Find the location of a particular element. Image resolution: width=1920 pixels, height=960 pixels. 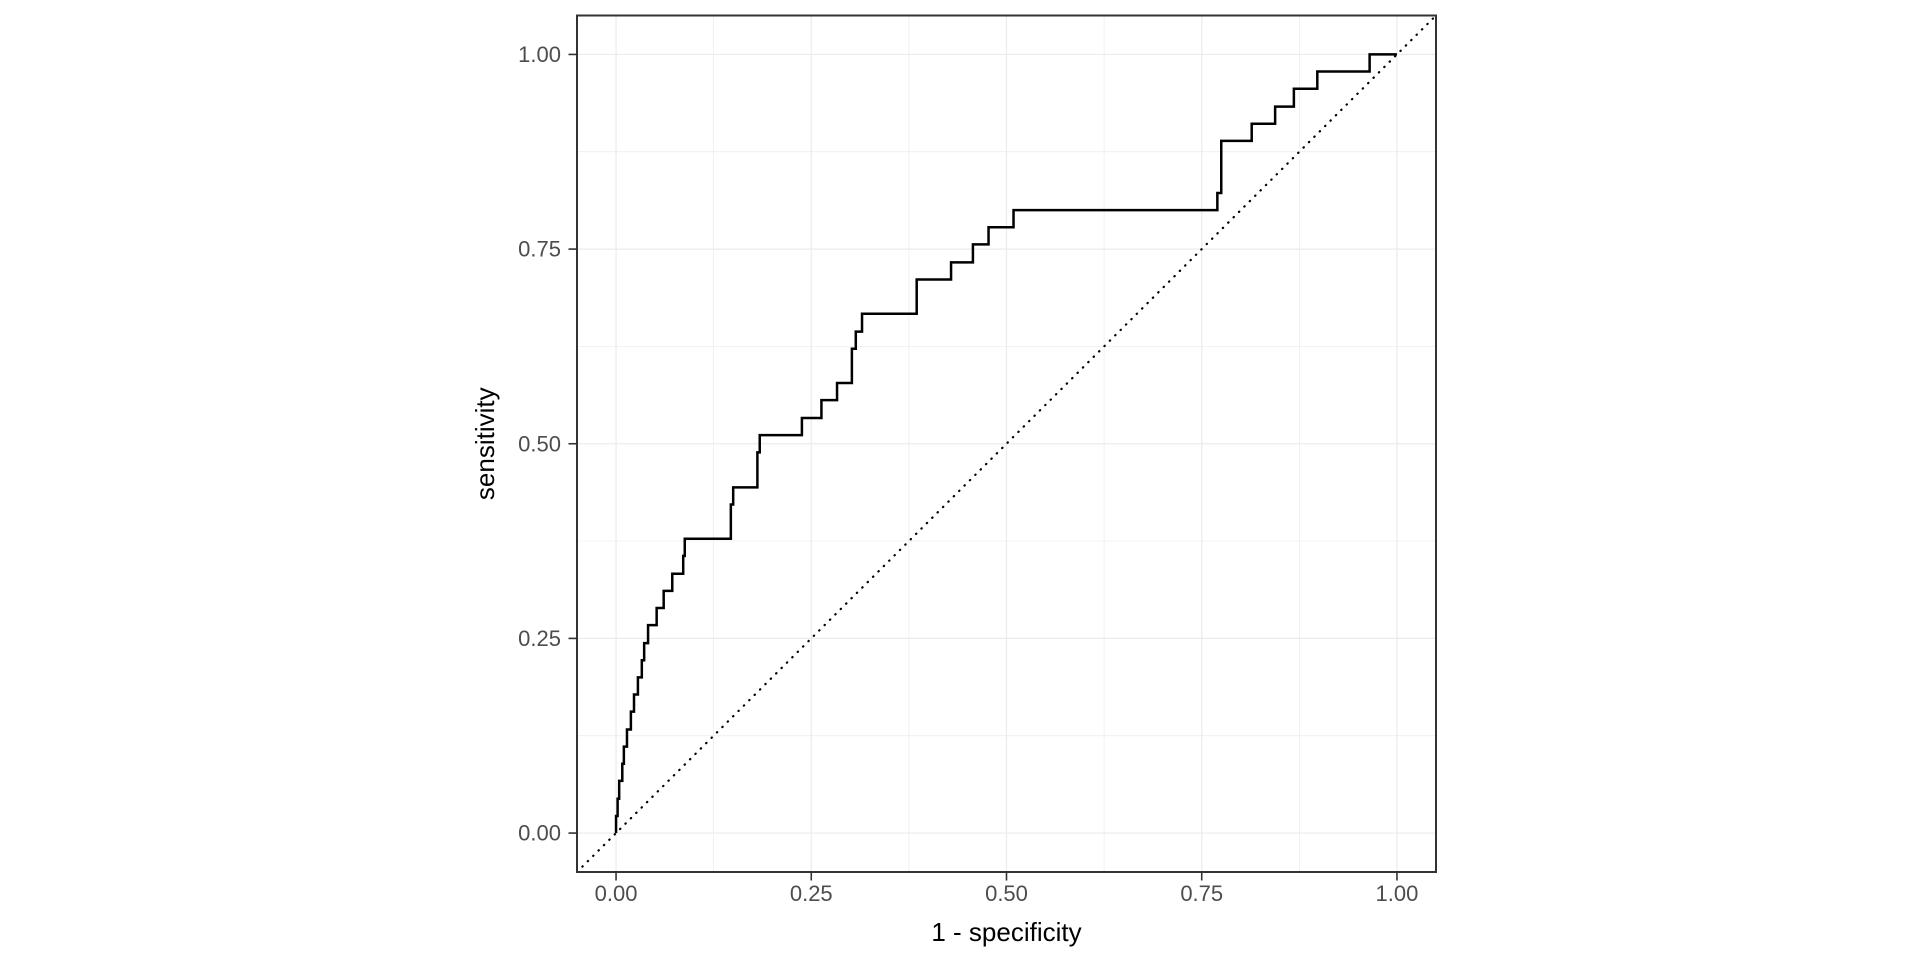

y-tick-label: 0.75 is located at coordinates (539, 249).